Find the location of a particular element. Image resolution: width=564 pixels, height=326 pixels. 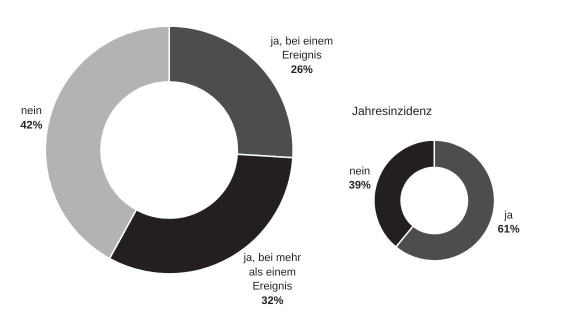

chart-title: Jahresinzidenz is located at coordinates (392, 111).